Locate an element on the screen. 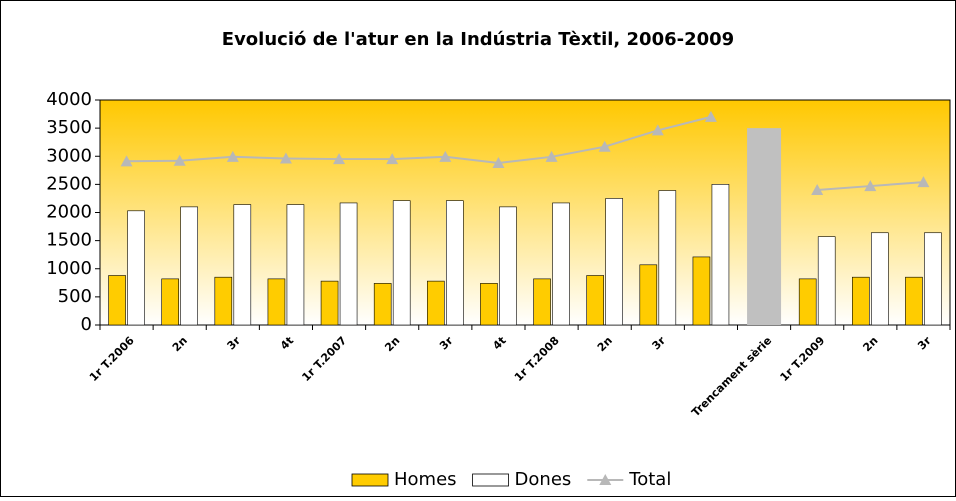 Image resolution: width=956 pixels, height=501 pixels. y-tick-label: 0 is located at coordinates (86, 324).